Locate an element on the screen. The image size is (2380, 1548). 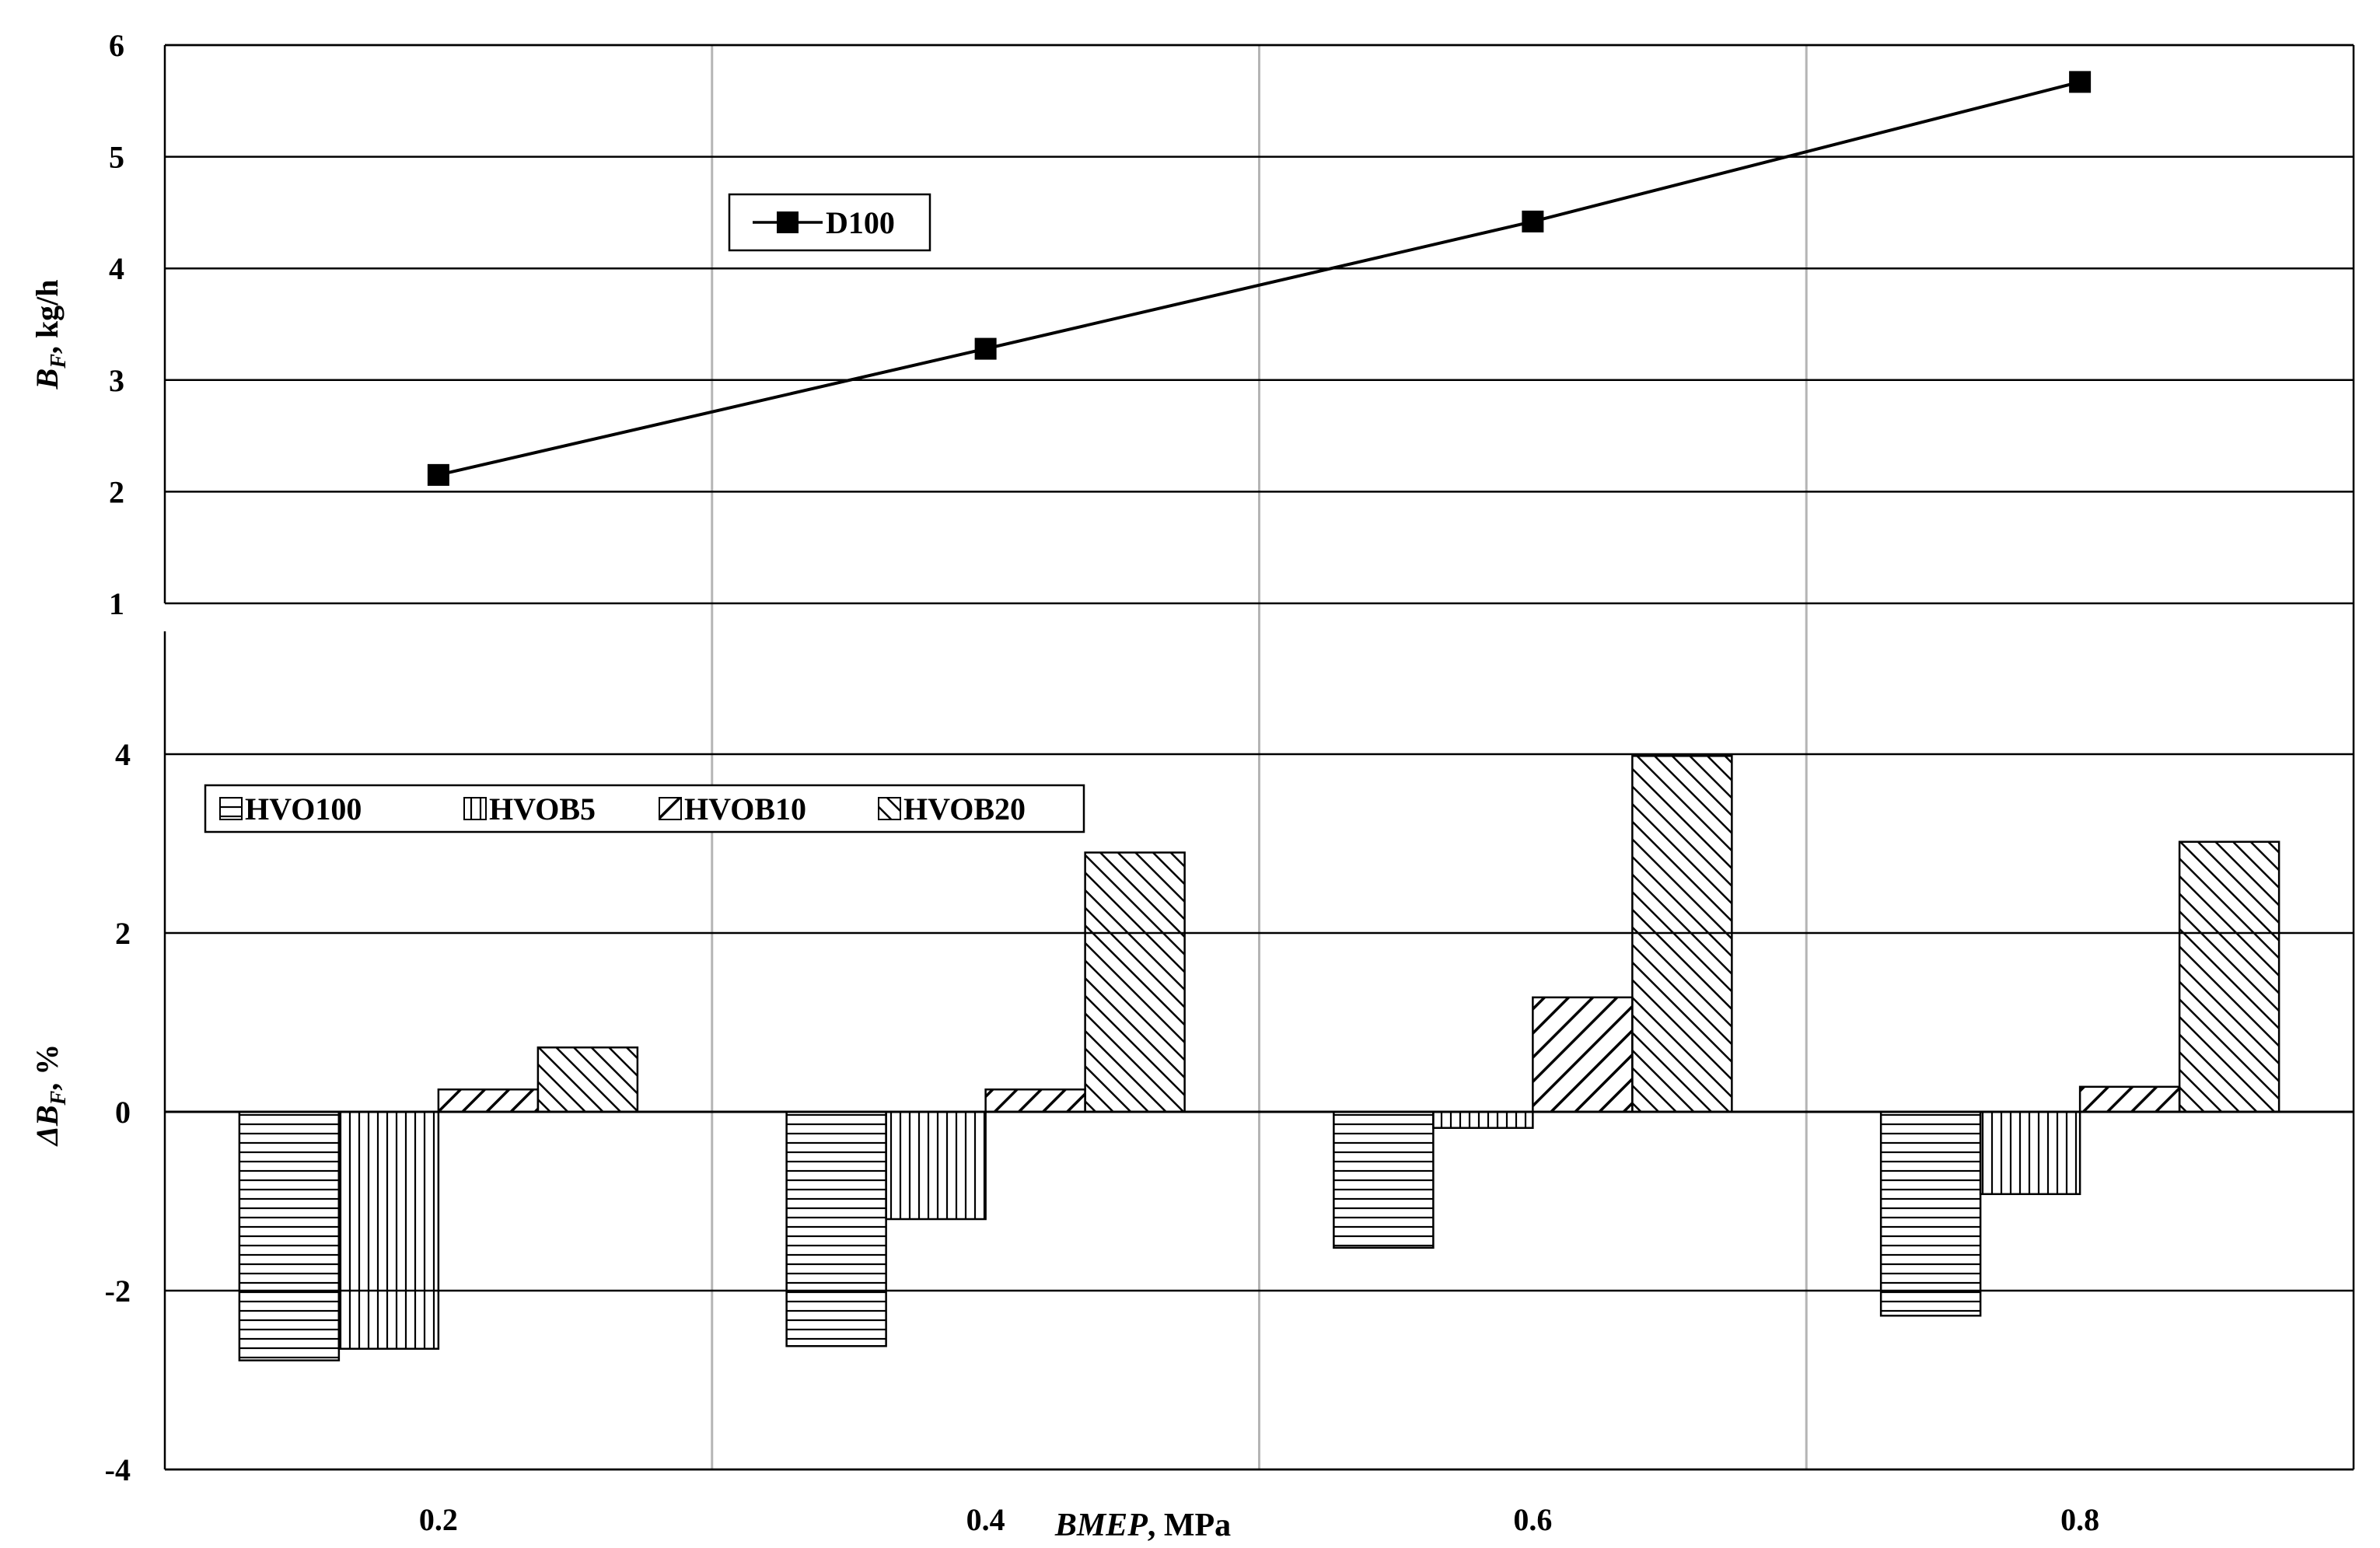
legend-hvob5-swatch is located at coordinates (475, 808).